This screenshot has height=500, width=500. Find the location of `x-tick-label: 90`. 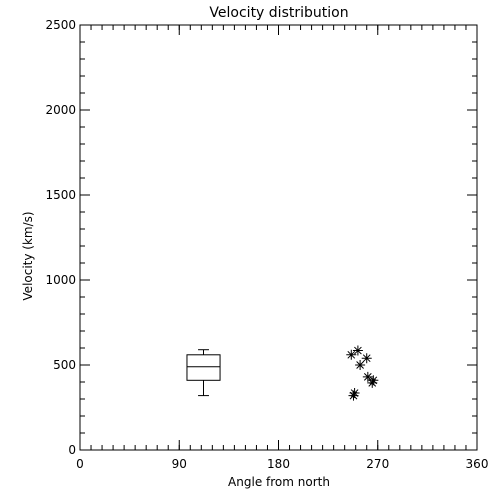

x-tick-label: 90 is located at coordinates (179, 464).